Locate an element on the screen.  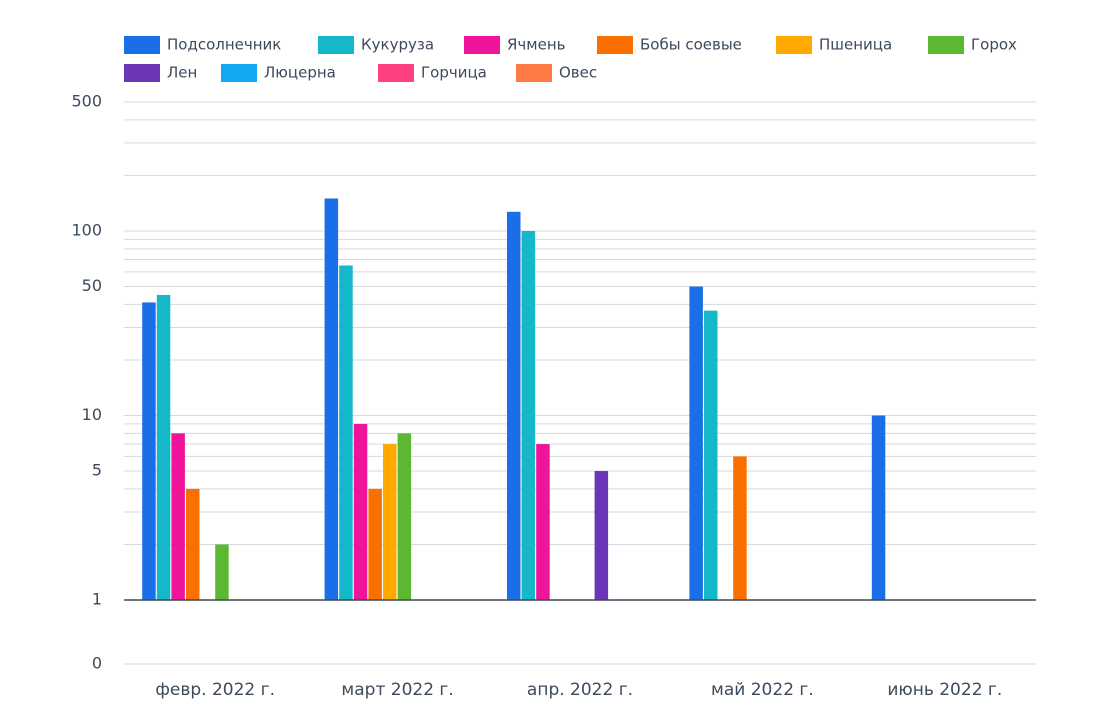
x-tick-label: февр. 2022 г. is located at coordinates (215, 690).